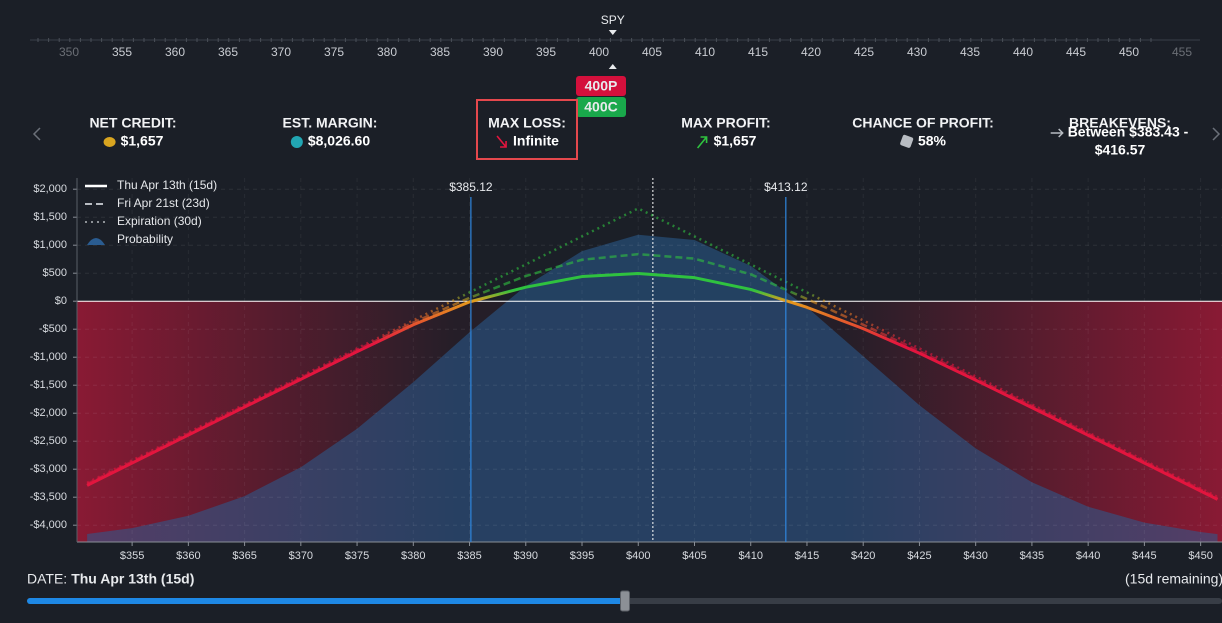 This screenshot has height=623, width=1222. What do you see at coordinates (758, 52) in the screenshot?
I see `strike-label: 415` at bounding box center [758, 52].